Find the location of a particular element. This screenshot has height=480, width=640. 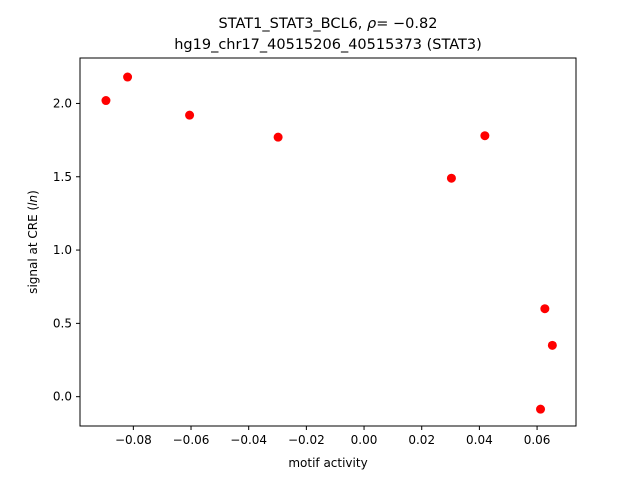

x-tick-label: 0.00 is located at coordinates (364, 440).